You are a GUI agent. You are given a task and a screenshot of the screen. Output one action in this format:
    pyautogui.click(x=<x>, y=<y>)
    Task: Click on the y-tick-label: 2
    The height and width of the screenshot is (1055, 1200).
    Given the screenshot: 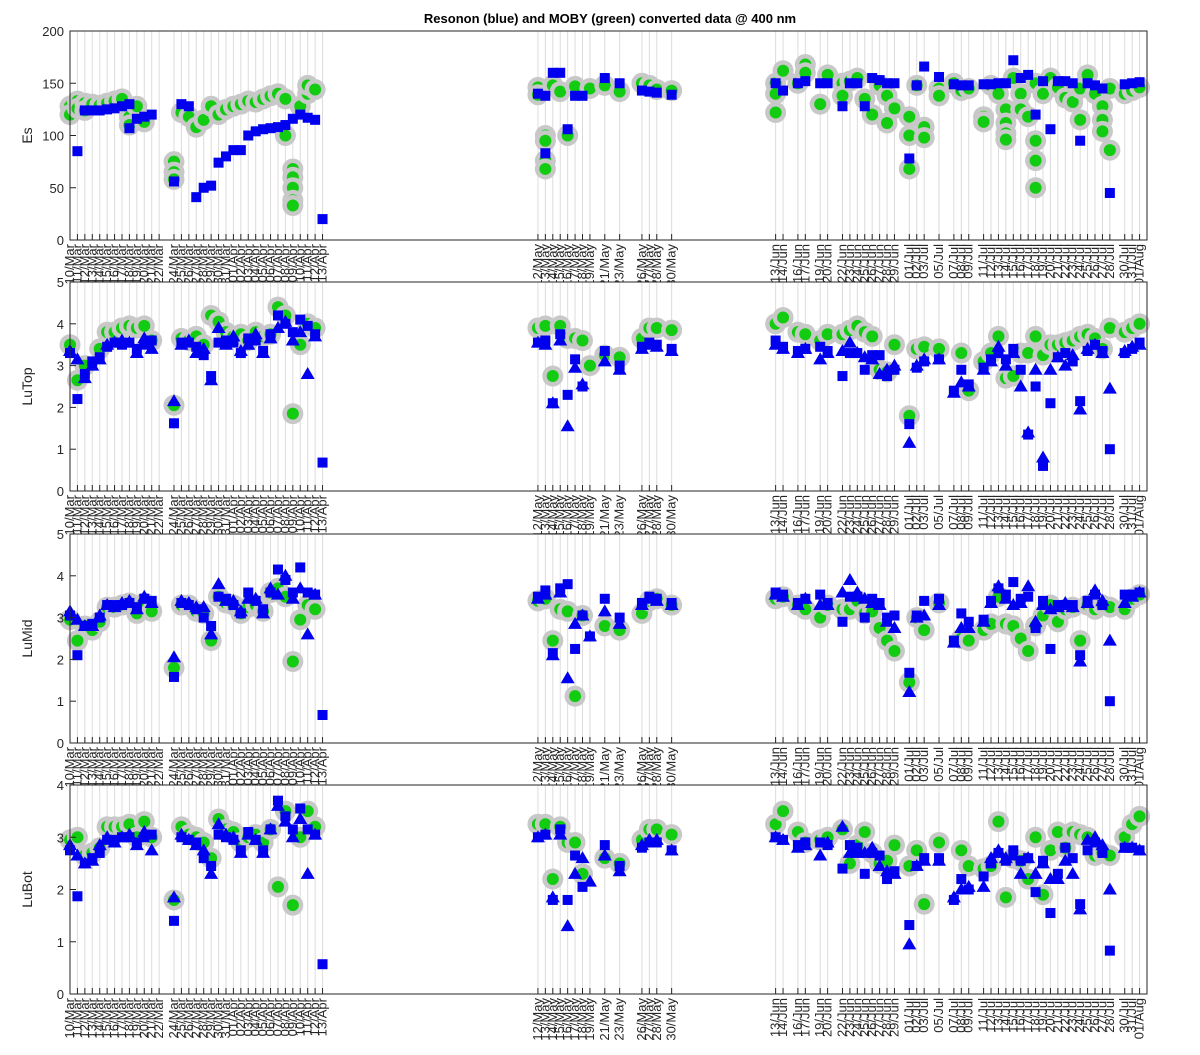 What is the action you would take?
    pyautogui.click(x=60, y=890)
    